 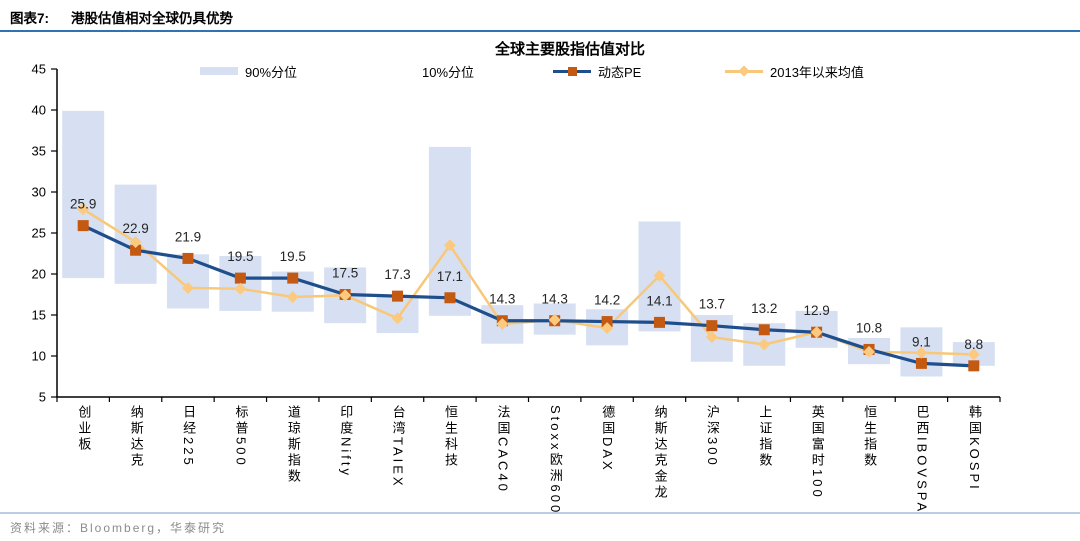 I want to click on pe-value-label: 17.3, so click(x=397, y=274).